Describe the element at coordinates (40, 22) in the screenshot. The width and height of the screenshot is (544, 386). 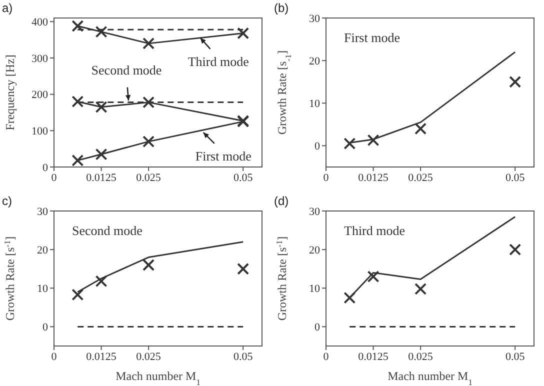
I see `y-tick-label: 400` at that location.